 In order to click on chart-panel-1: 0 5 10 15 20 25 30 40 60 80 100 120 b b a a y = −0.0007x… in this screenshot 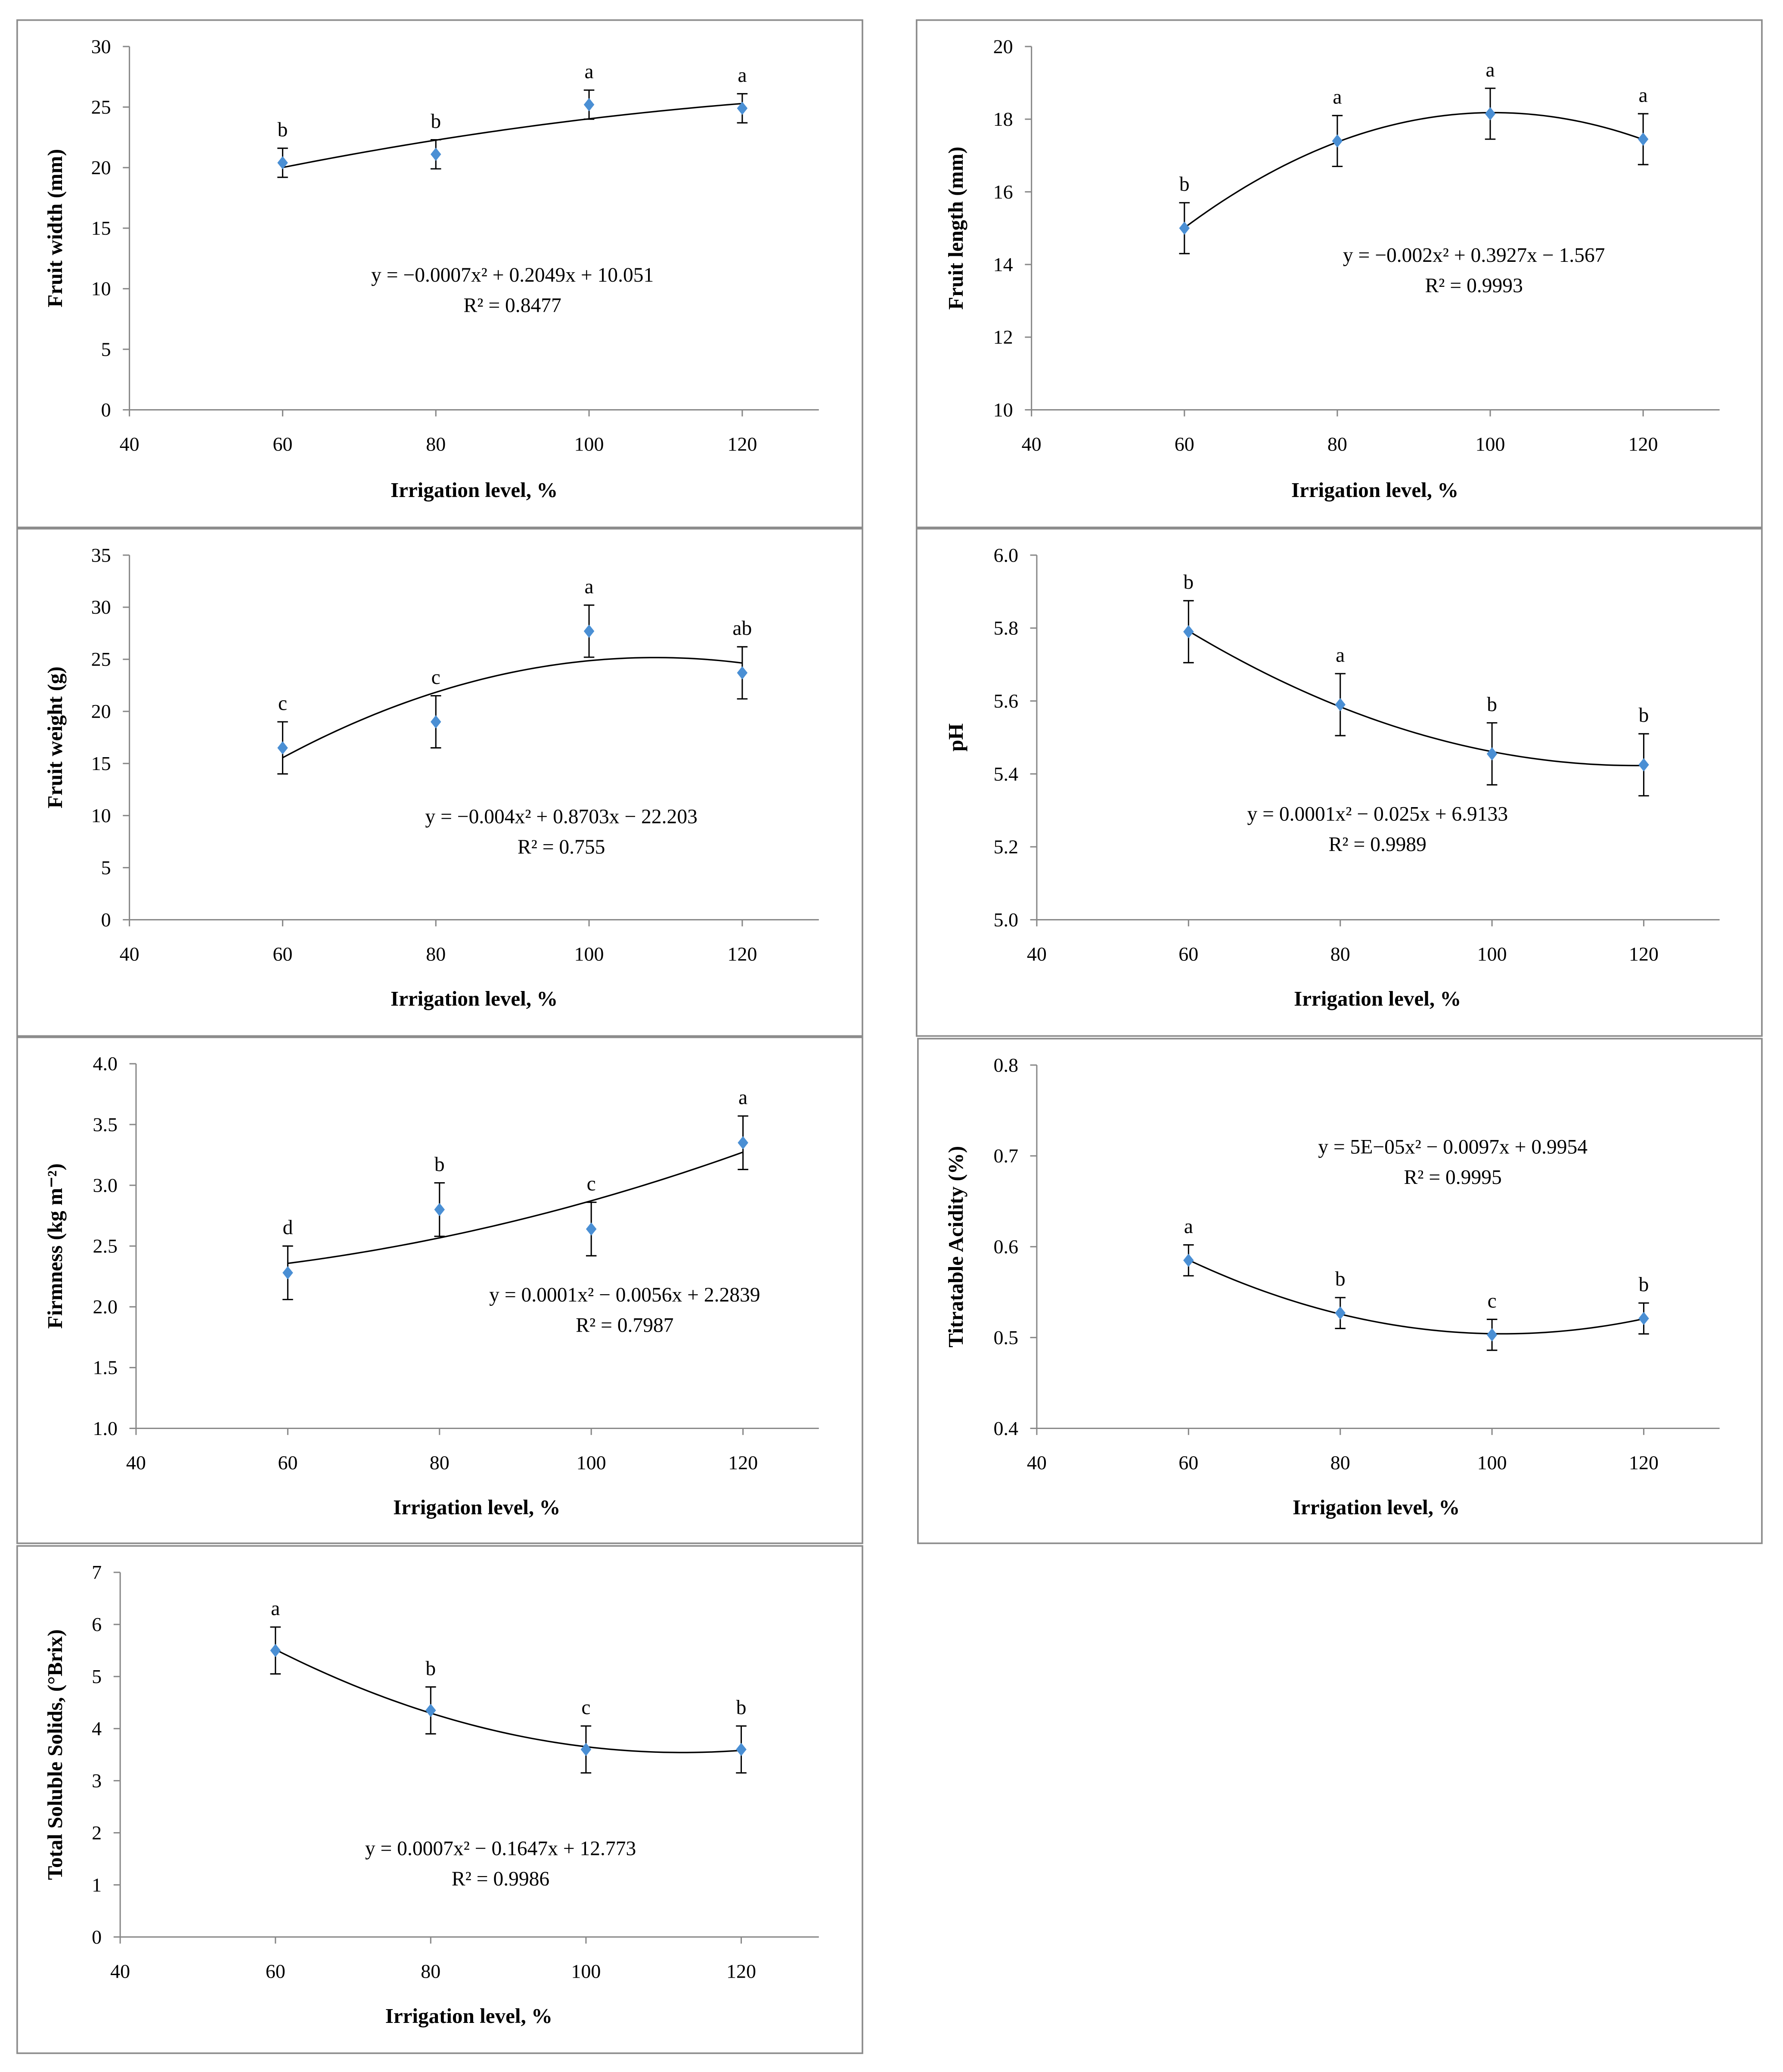, I will do `click(439, 273)`.